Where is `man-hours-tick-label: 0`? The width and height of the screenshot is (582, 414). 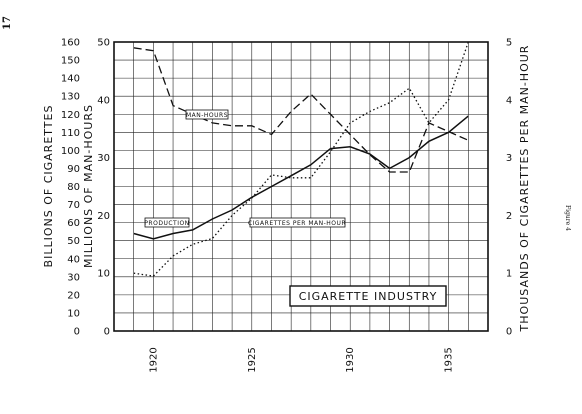 man-hours-tick-label: 0 is located at coordinates (107, 332).